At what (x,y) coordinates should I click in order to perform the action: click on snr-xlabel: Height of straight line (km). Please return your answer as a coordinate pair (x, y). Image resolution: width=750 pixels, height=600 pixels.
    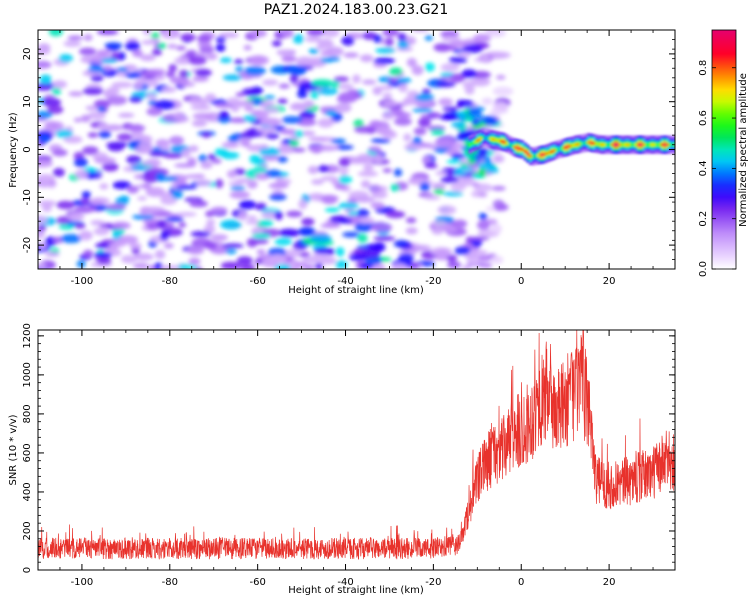
    Looking at the image, I should click on (356, 590).